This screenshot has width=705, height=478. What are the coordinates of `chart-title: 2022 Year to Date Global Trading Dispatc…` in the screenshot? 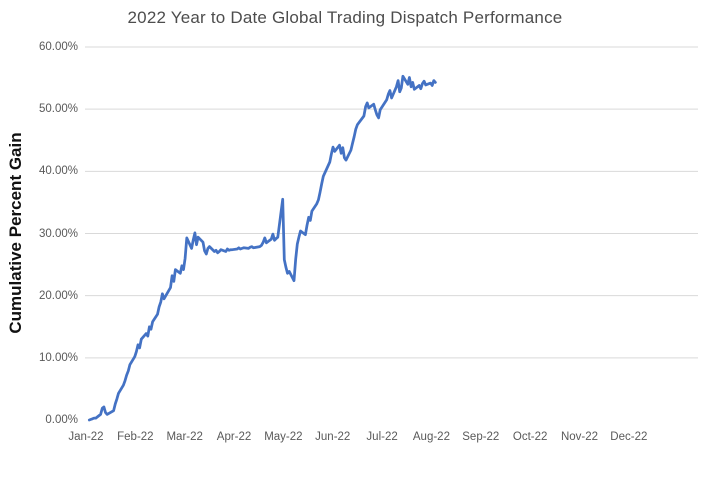 It's located at (345, 17).